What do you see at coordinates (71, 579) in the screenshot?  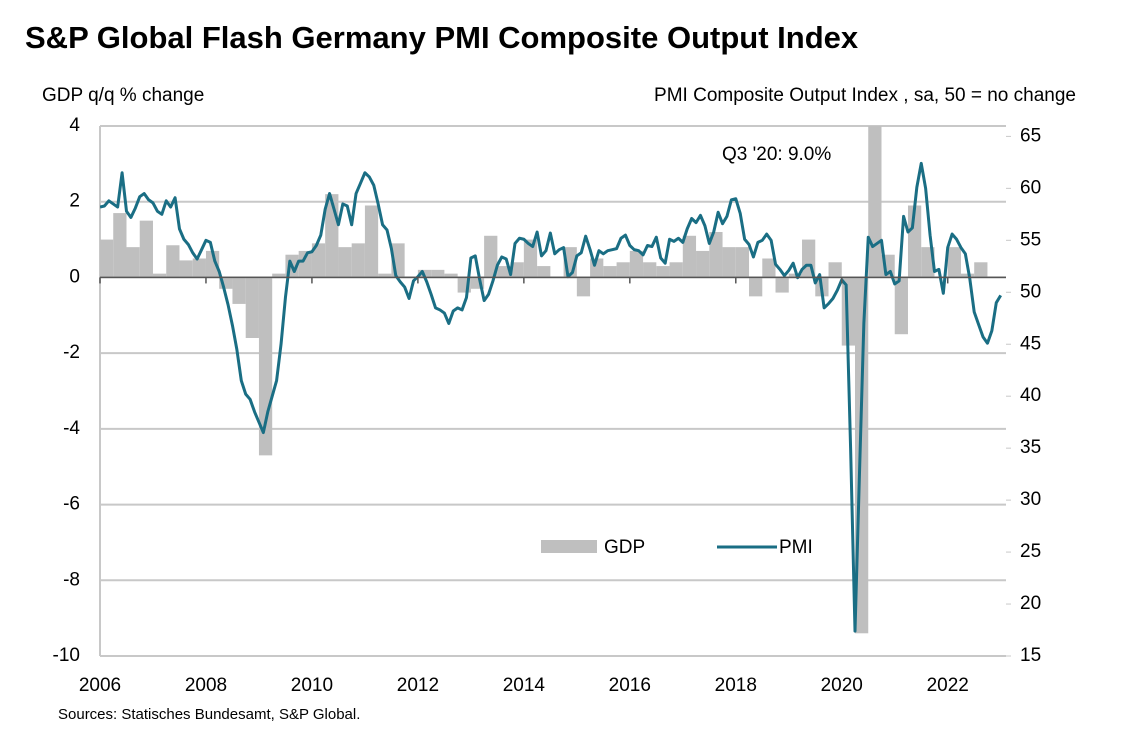 I see `y-tick-label: -8` at bounding box center [71, 579].